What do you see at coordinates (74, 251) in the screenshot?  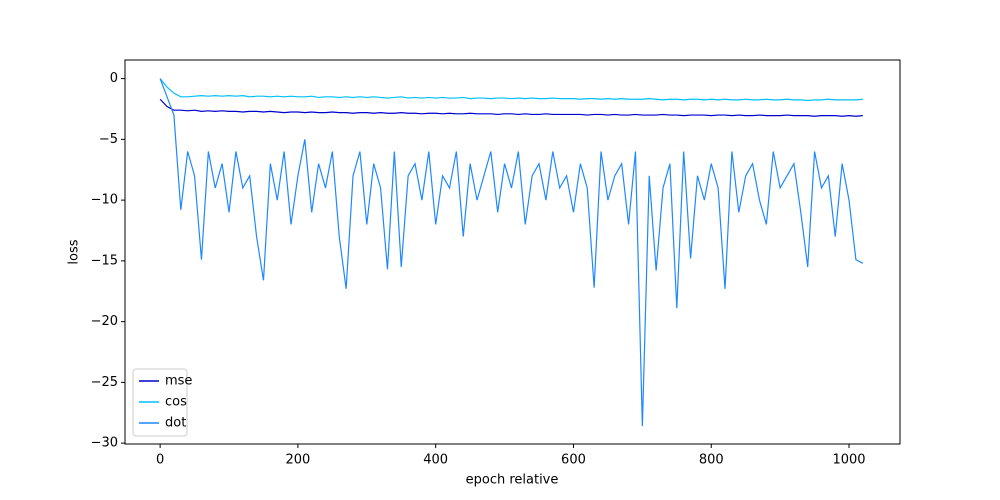 I see `y-axis-label: loss` at bounding box center [74, 251].